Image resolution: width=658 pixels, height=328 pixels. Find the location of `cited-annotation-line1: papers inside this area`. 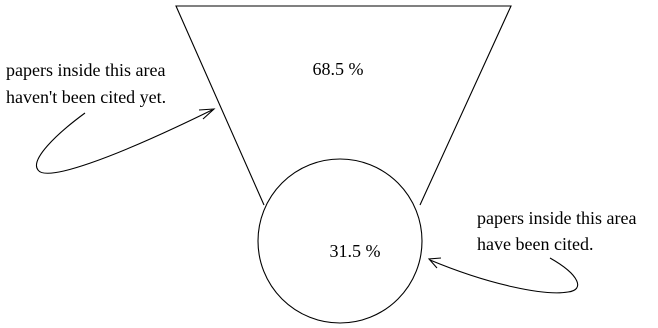

cited-annotation-line1: papers inside this area is located at coordinates (556, 218).